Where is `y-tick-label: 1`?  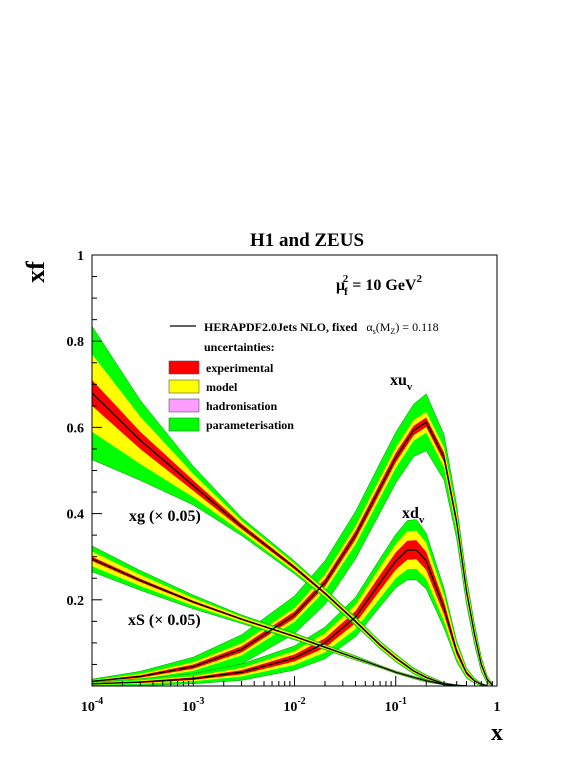 y-tick-label: 1 is located at coordinates (80, 256).